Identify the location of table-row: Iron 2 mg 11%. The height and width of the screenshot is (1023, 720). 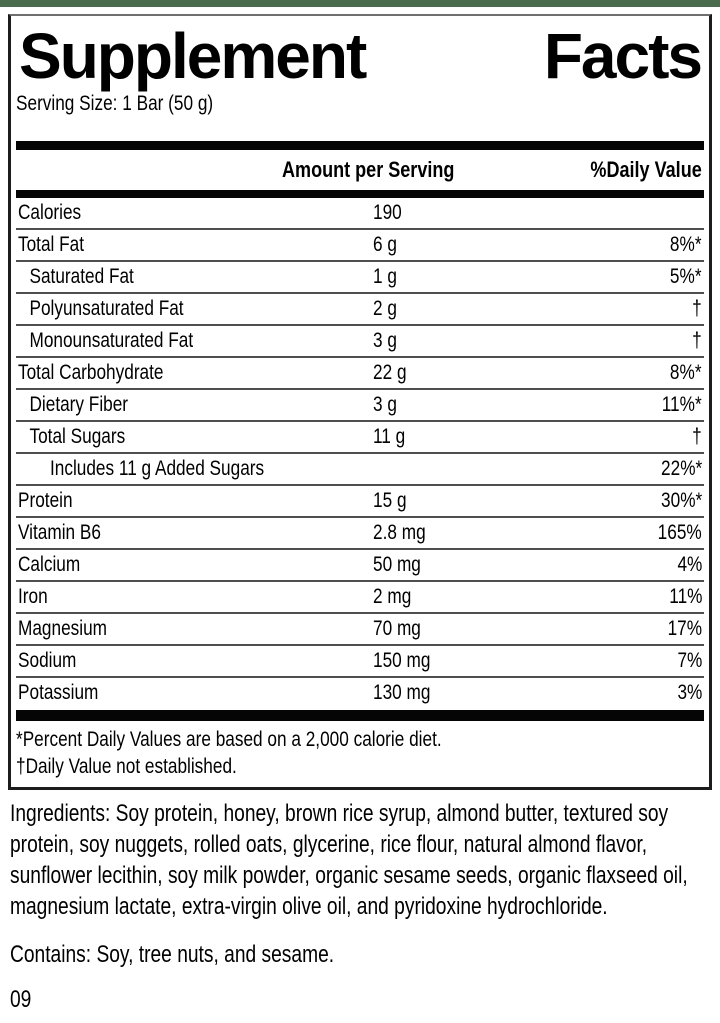
(360, 598).